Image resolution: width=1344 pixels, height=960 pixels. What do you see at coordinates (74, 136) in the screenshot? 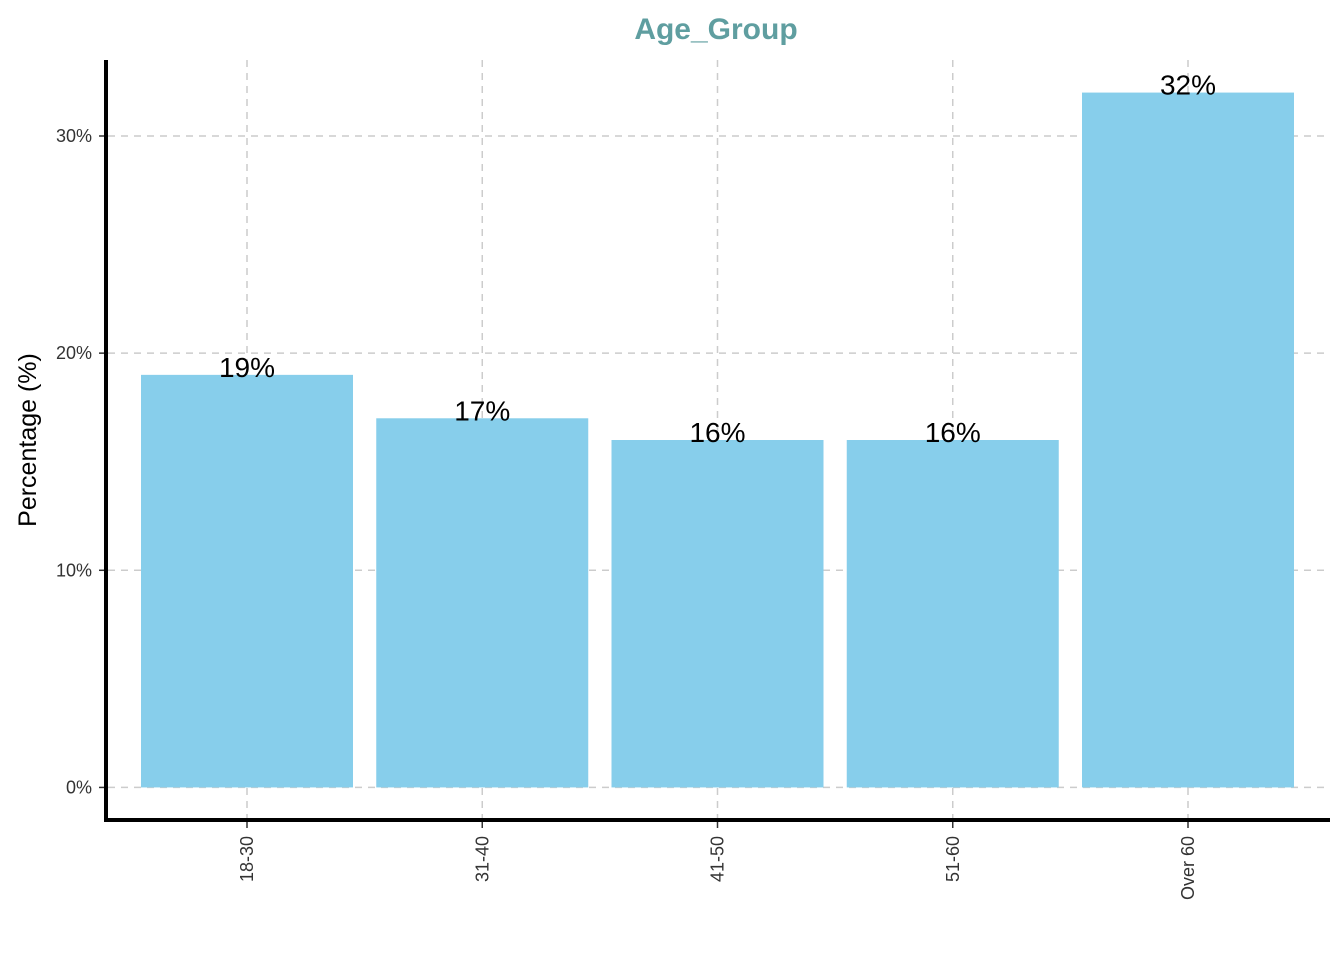
I see `y-tick-label: 30%` at bounding box center [74, 136].